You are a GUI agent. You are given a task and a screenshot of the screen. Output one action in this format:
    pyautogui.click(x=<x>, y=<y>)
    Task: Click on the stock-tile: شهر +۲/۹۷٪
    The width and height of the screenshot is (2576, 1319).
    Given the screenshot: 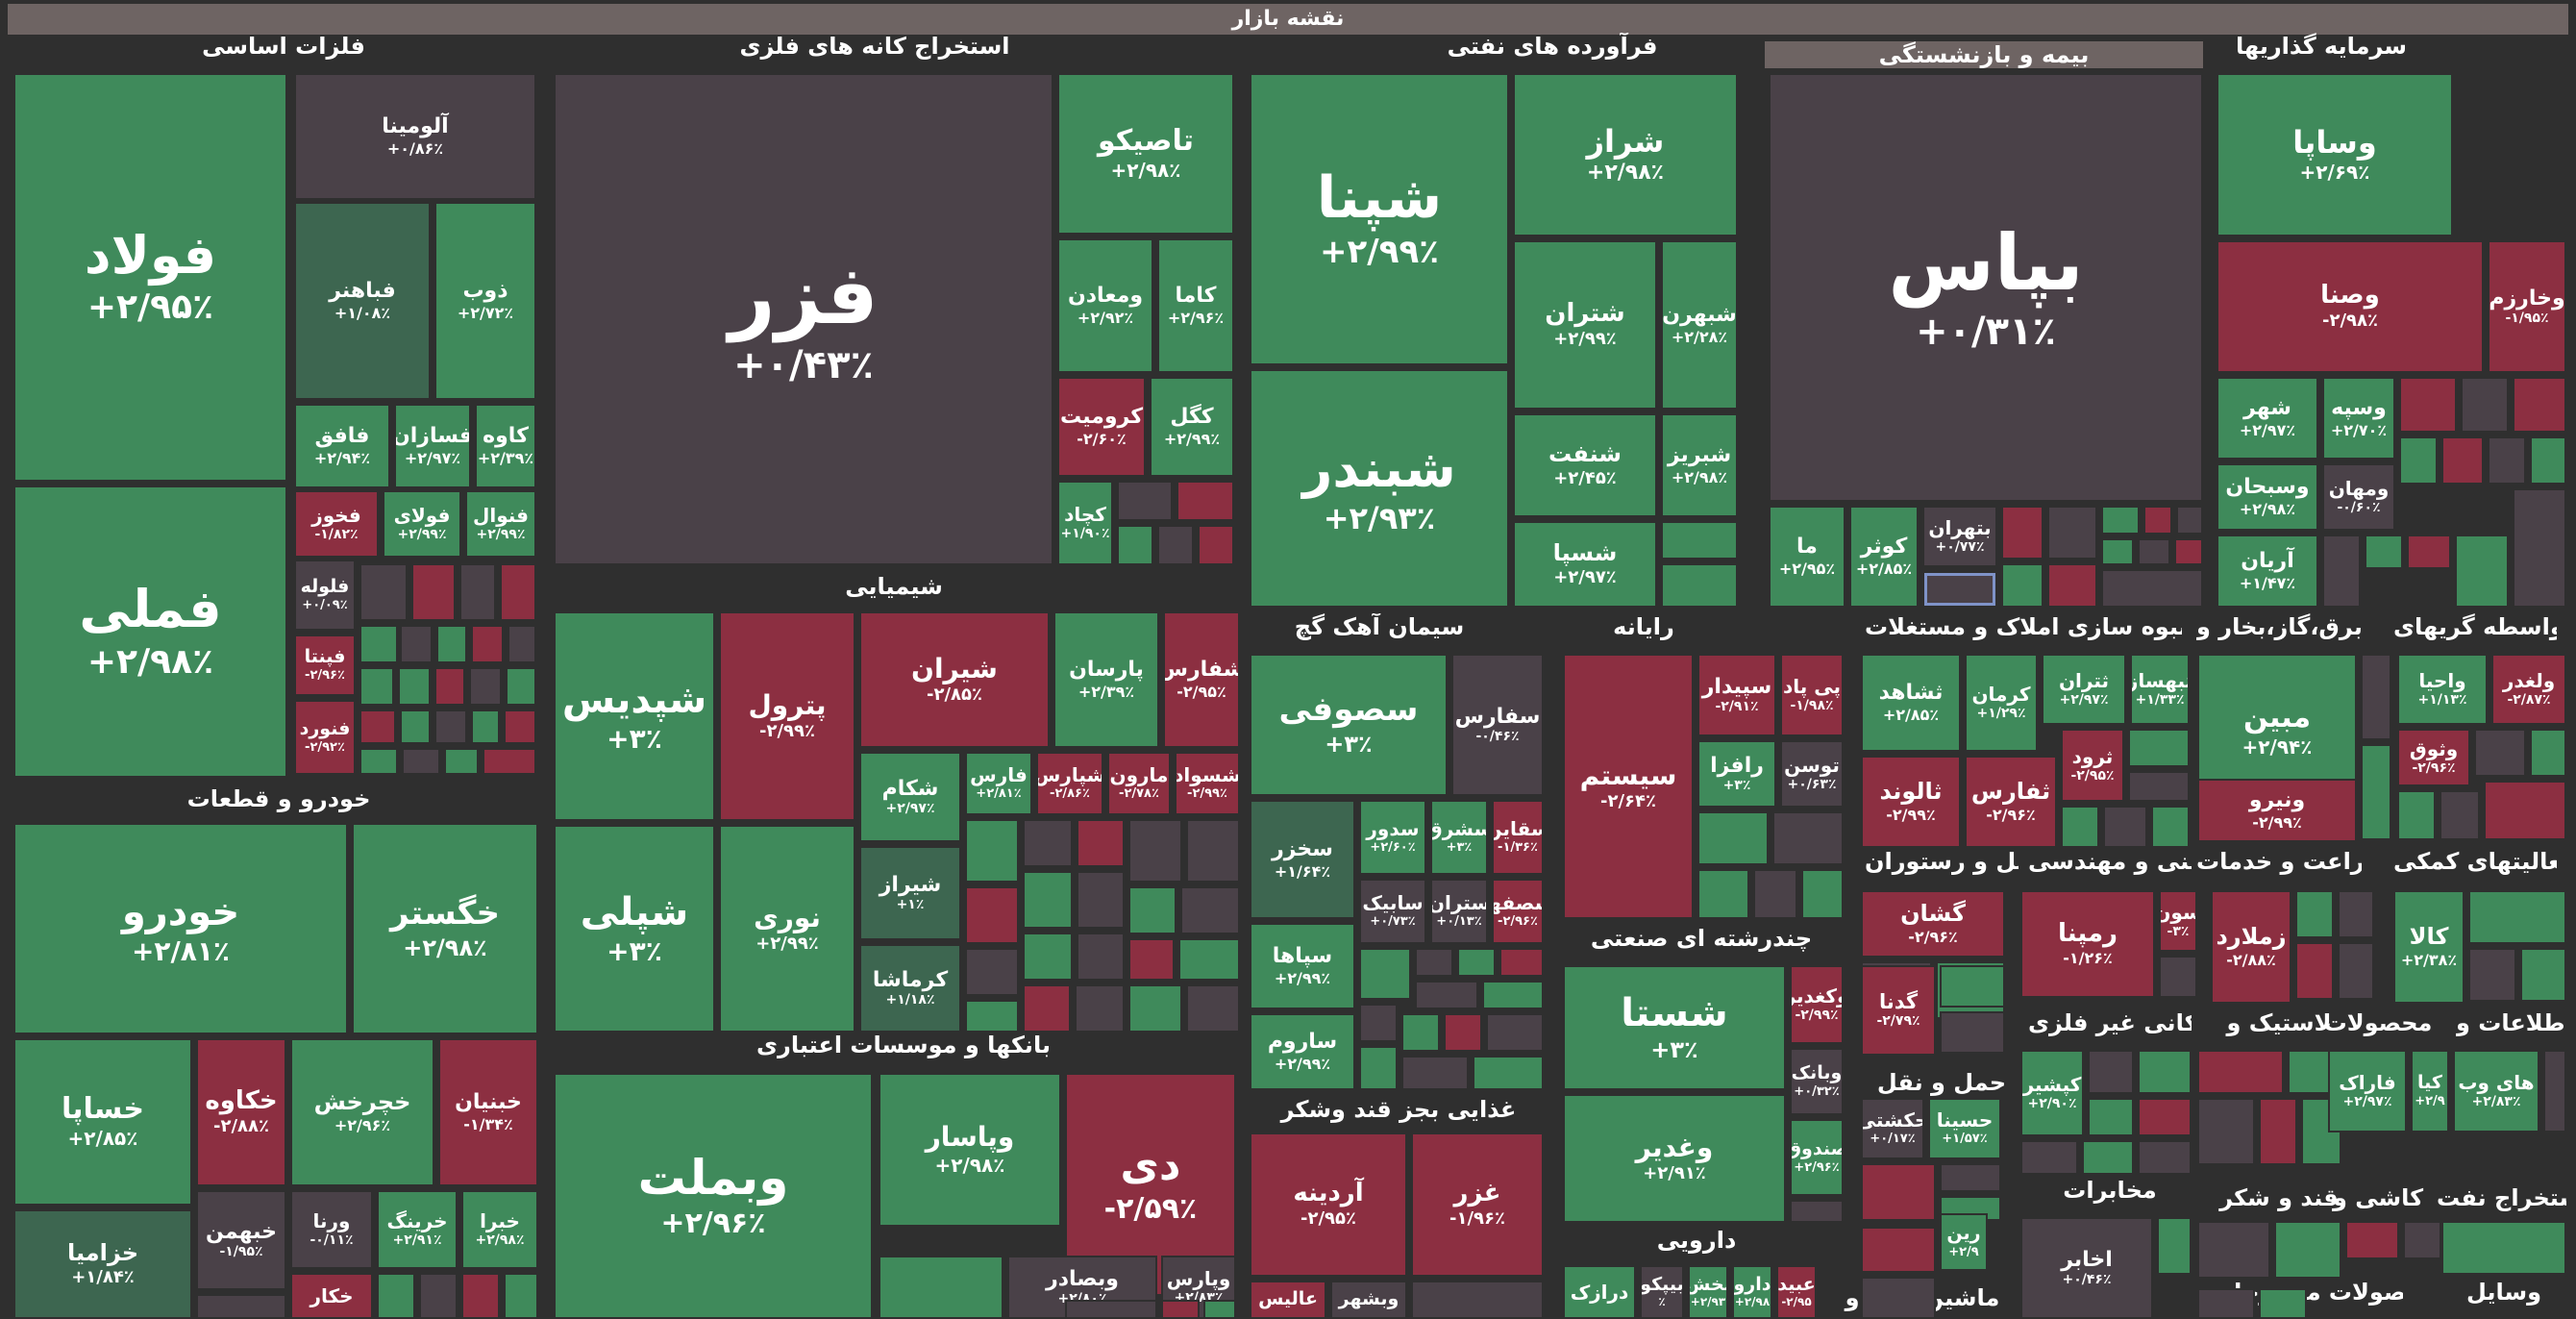 What is the action you would take?
    pyautogui.click(x=2268, y=418)
    